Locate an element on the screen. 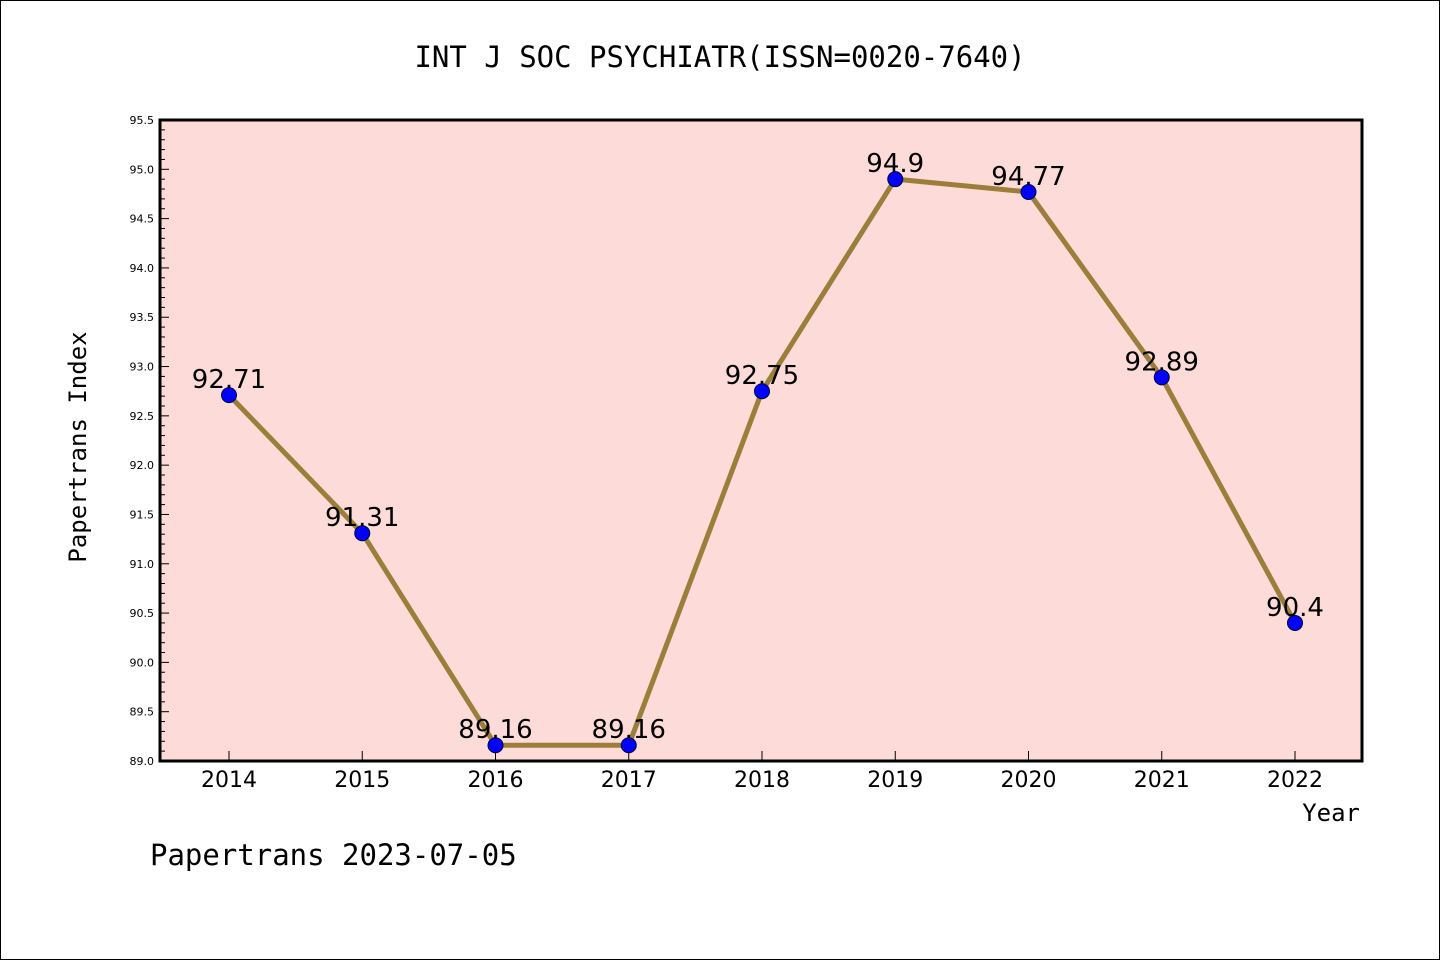 The image size is (1440, 960). y-tick-label: 93.5 is located at coordinates (142, 317).